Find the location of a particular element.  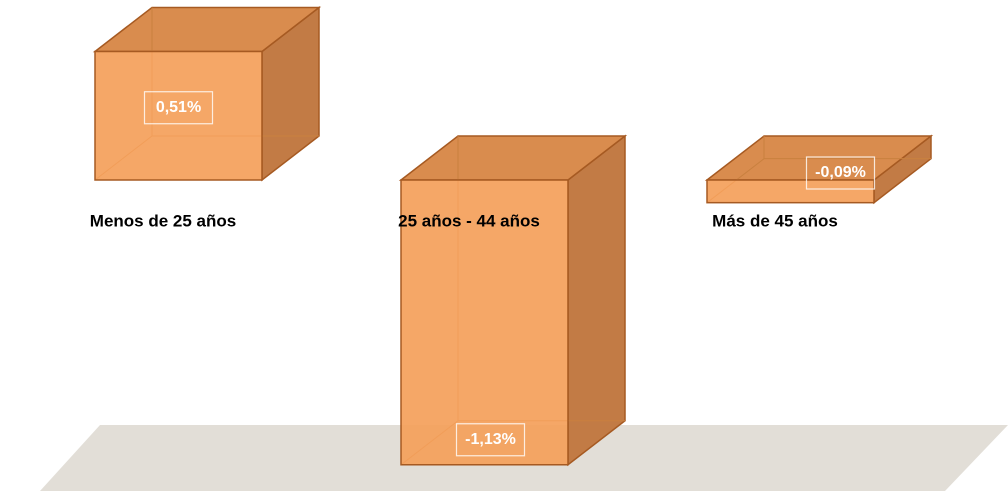

bar is located at coordinates (207, 93).